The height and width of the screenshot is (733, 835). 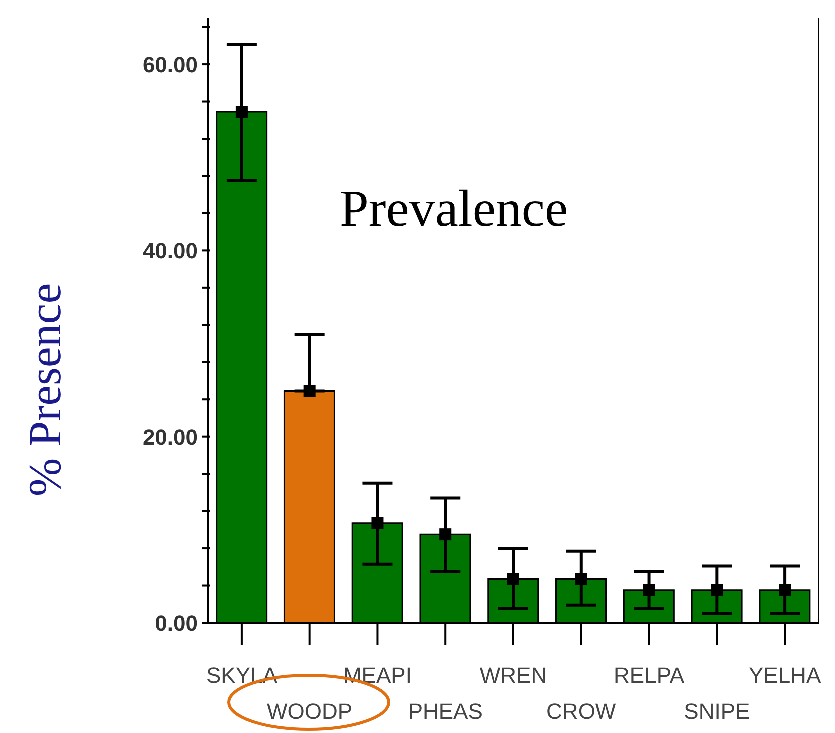 I want to click on x-tick-label: WREN, so click(x=514, y=675).